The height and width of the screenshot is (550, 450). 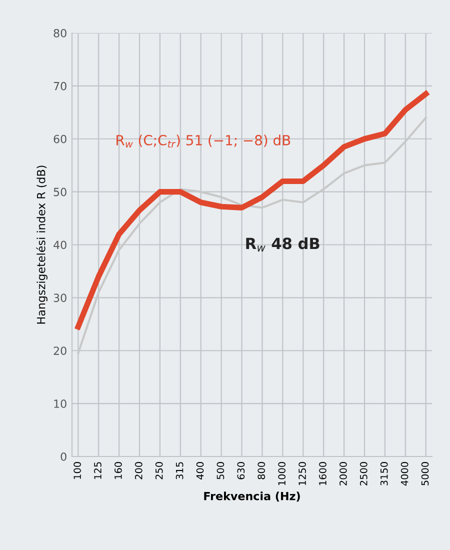 What do you see at coordinates (60, 404) in the screenshot?
I see `y-tick-label: 10` at bounding box center [60, 404].